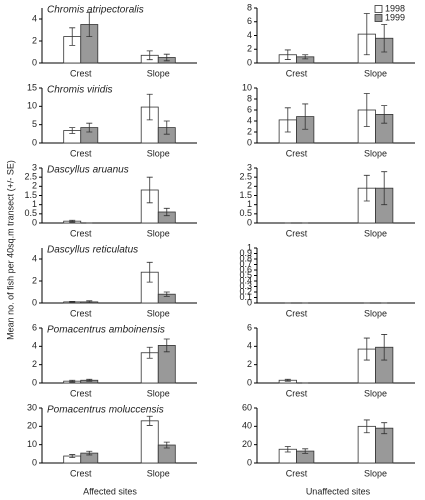 The width and height of the screenshot is (425, 500). What do you see at coordinates (338, 491) in the screenshot?
I see `column-label: Unaffected sites` at bounding box center [338, 491].